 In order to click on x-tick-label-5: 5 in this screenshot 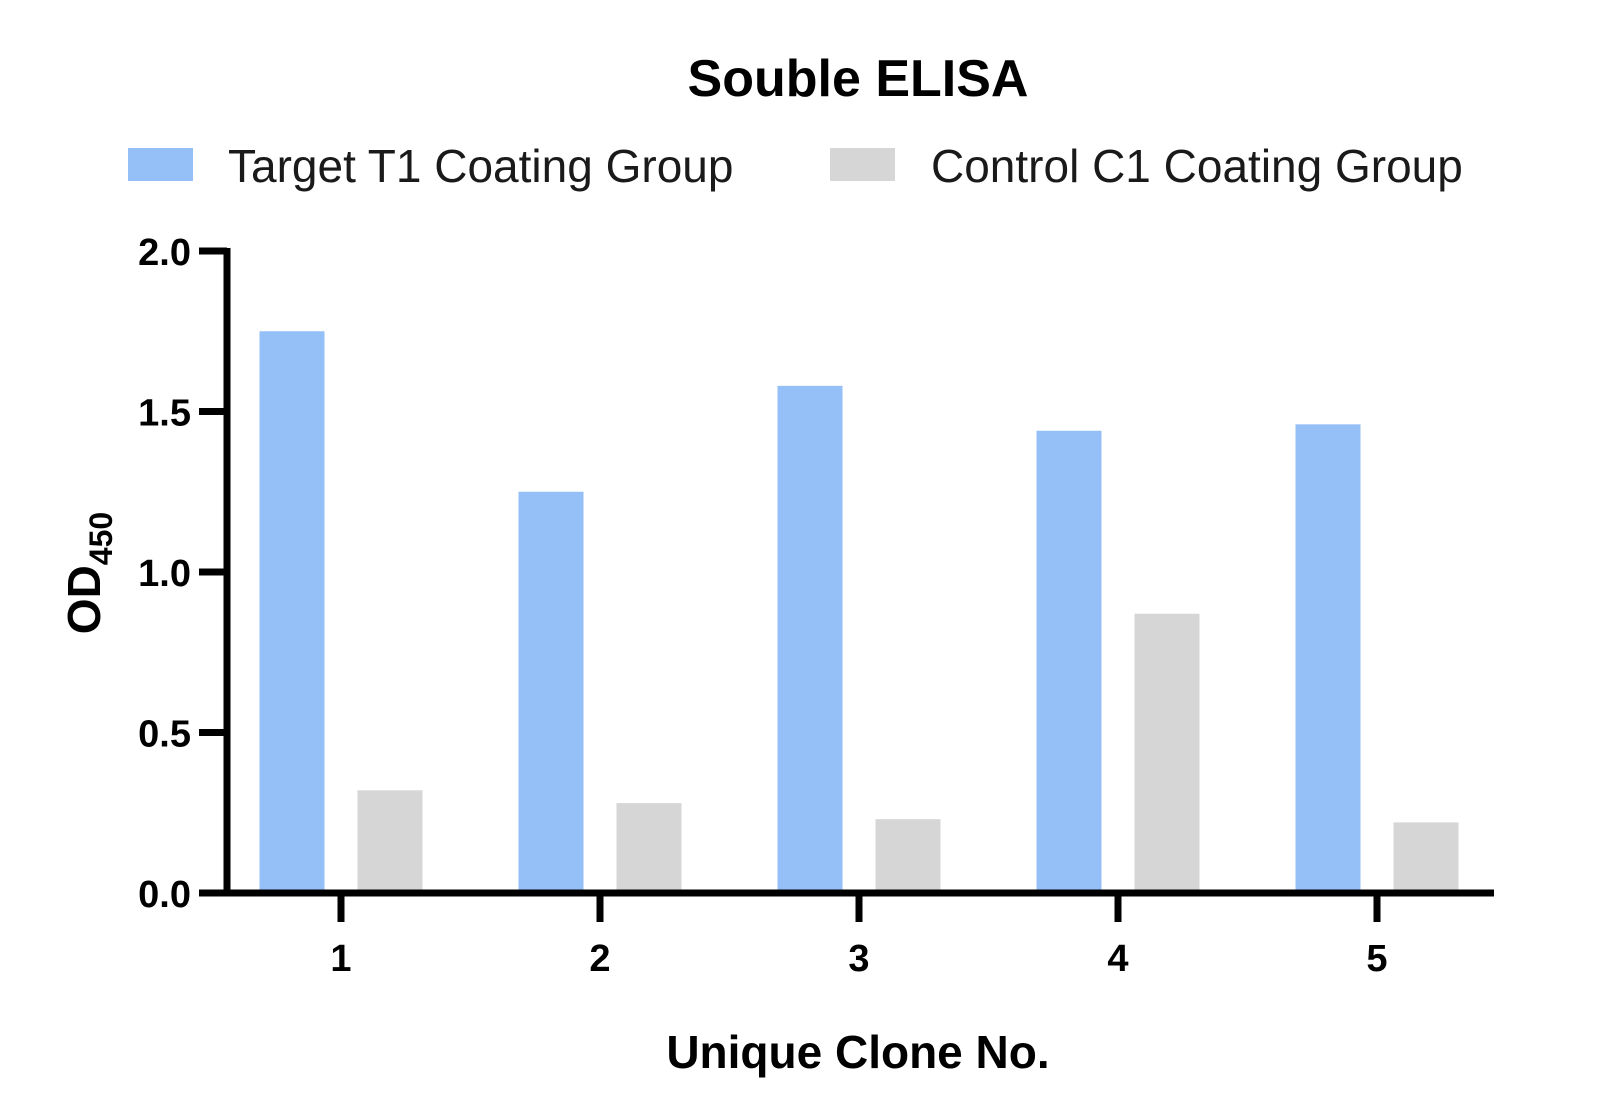, I will do `click(1376, 959)`.